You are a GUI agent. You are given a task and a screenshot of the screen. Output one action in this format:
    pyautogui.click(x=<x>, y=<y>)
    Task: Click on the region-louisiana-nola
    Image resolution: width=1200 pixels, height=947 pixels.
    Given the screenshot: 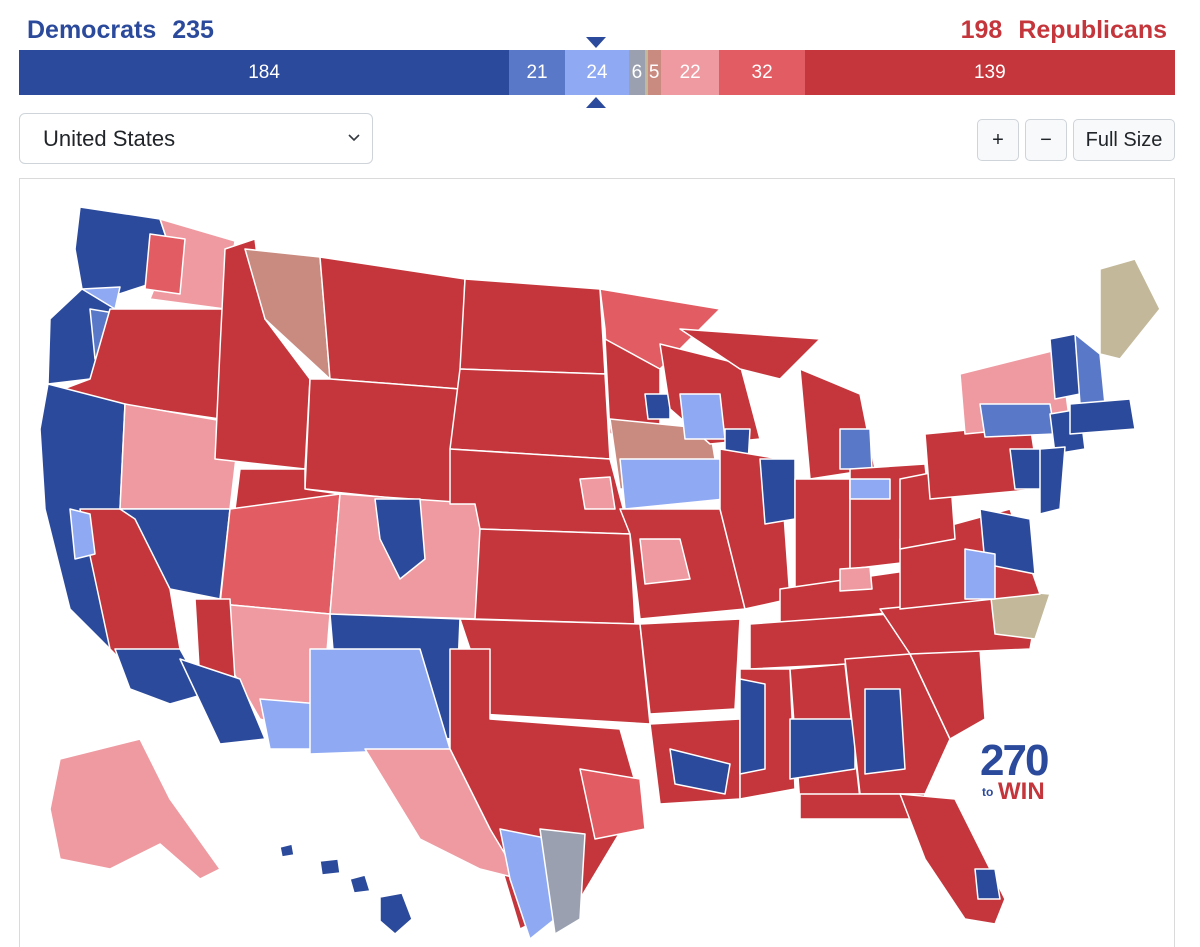 What is the action you would take?
    pyautogui.click(x=700, y=771)
    